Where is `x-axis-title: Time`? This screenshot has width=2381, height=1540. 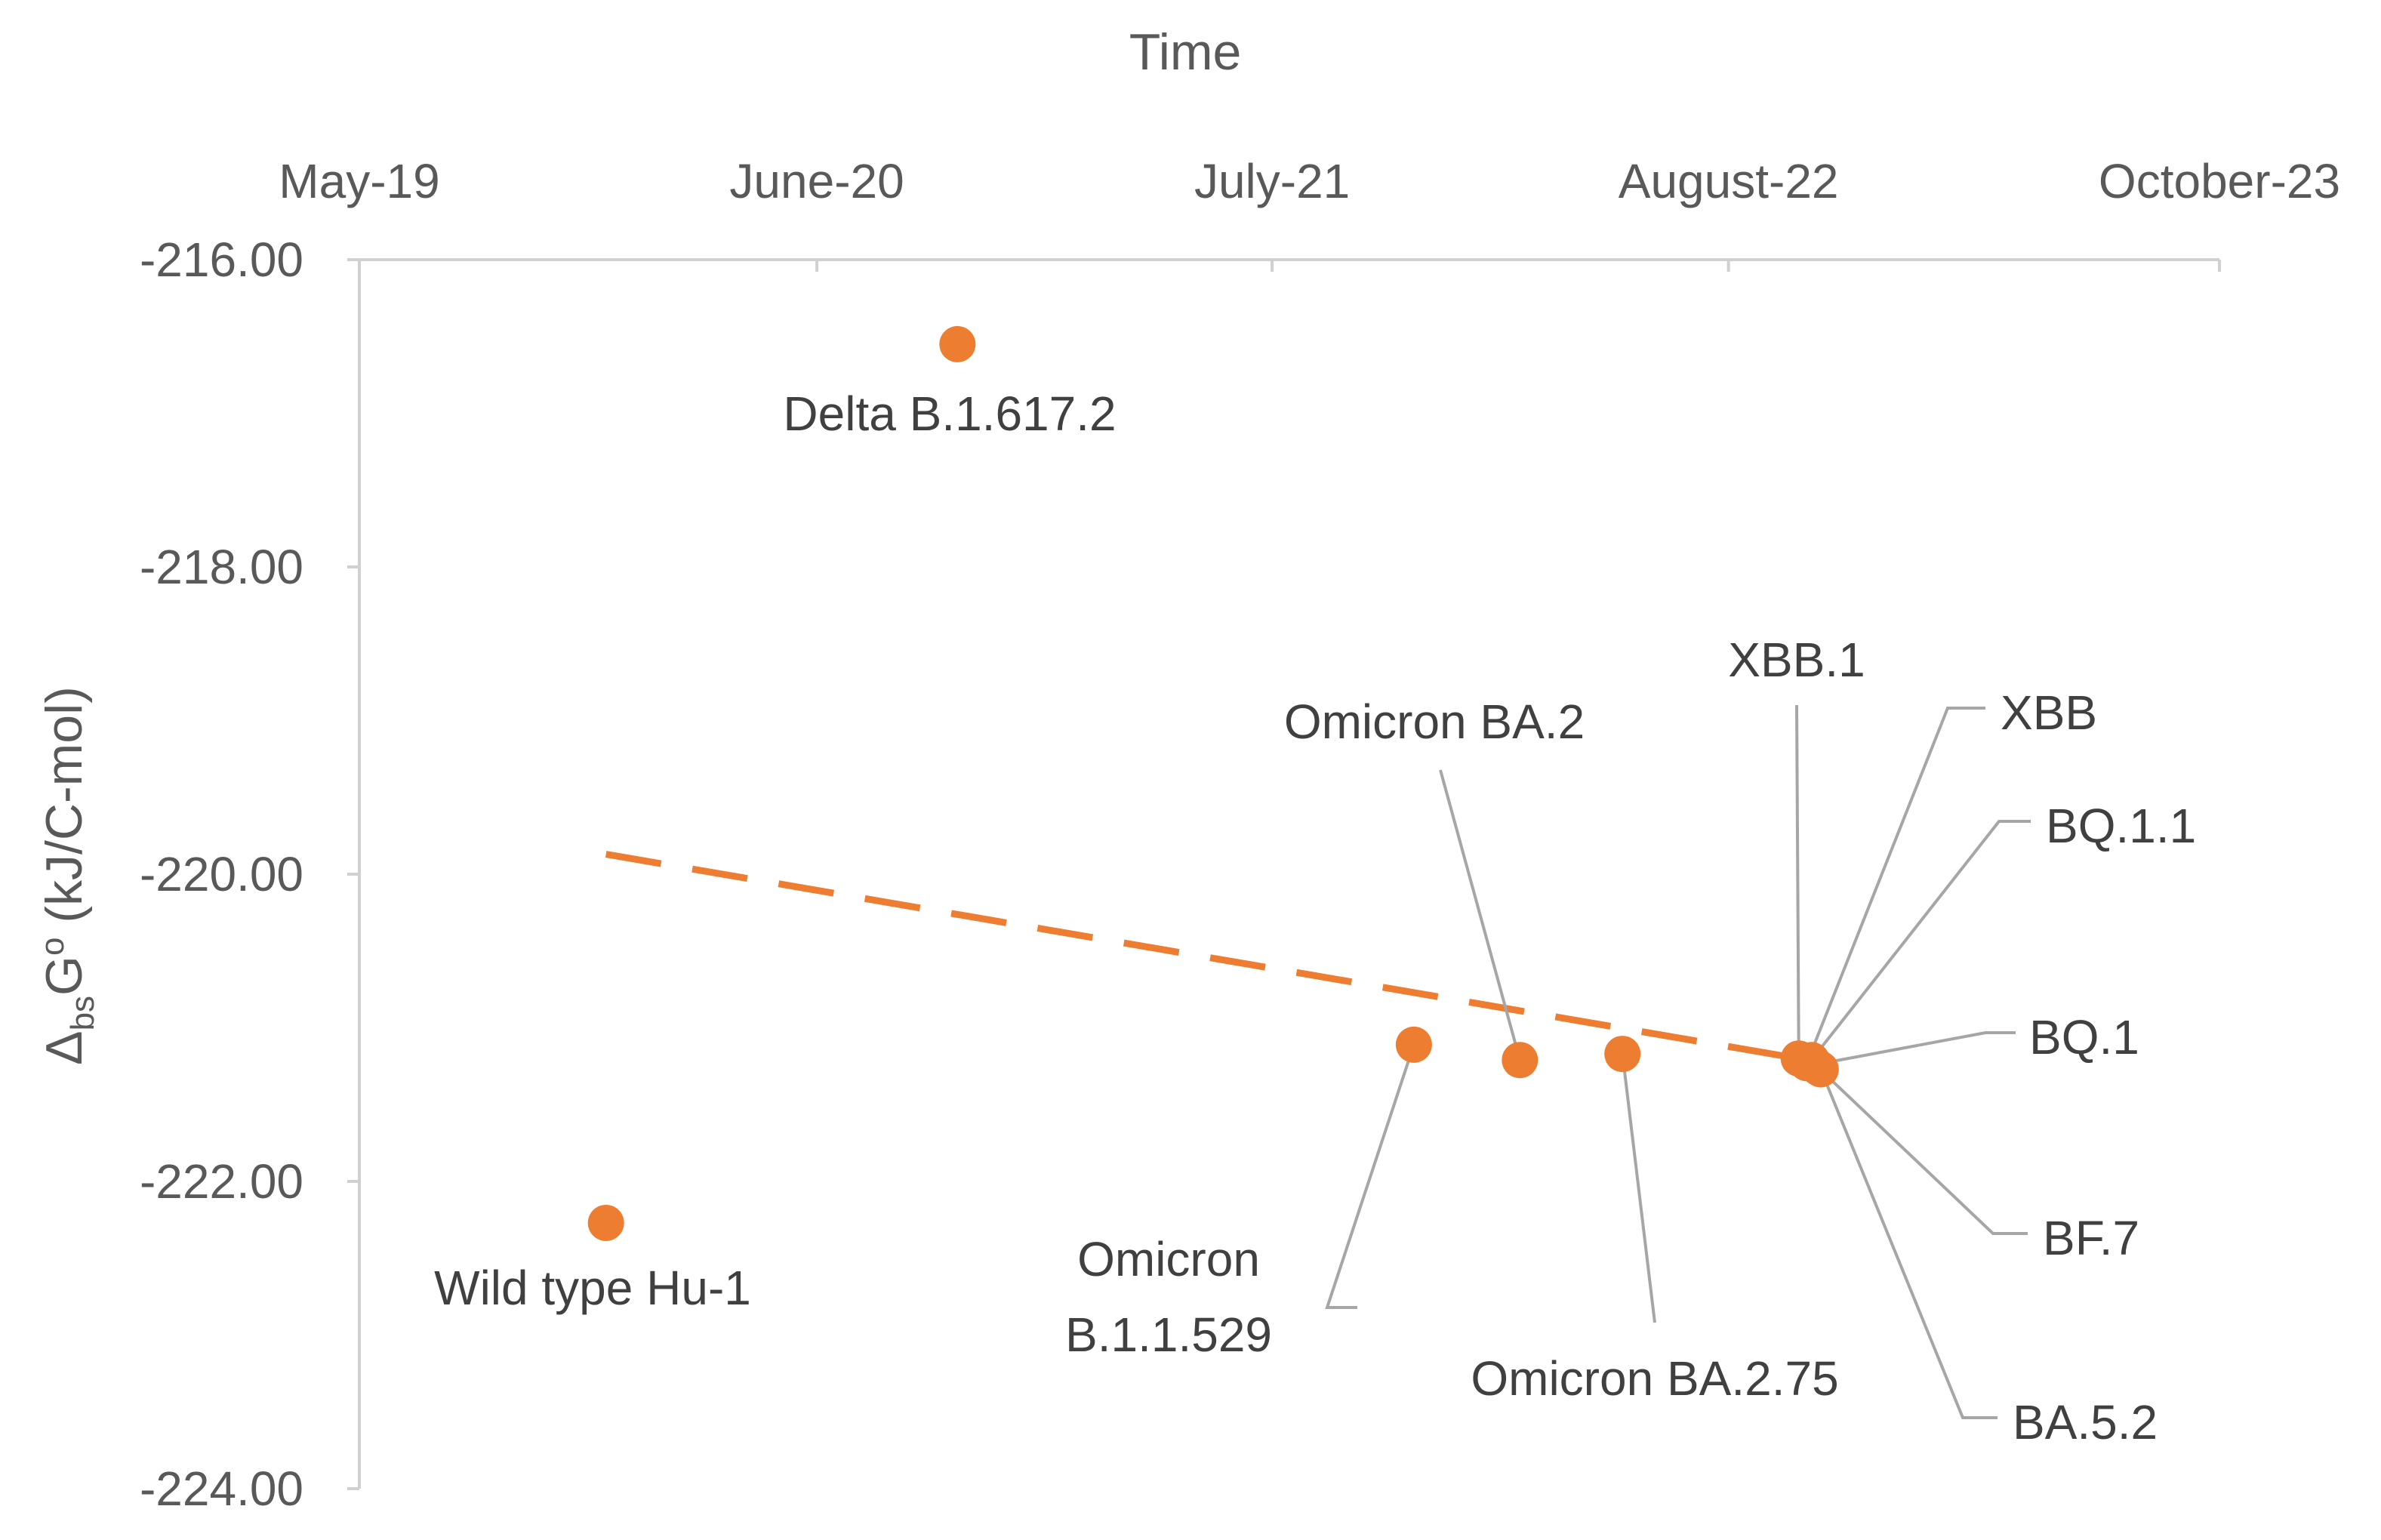 x-axis-title: Time is located at coordinates (1185, 52).